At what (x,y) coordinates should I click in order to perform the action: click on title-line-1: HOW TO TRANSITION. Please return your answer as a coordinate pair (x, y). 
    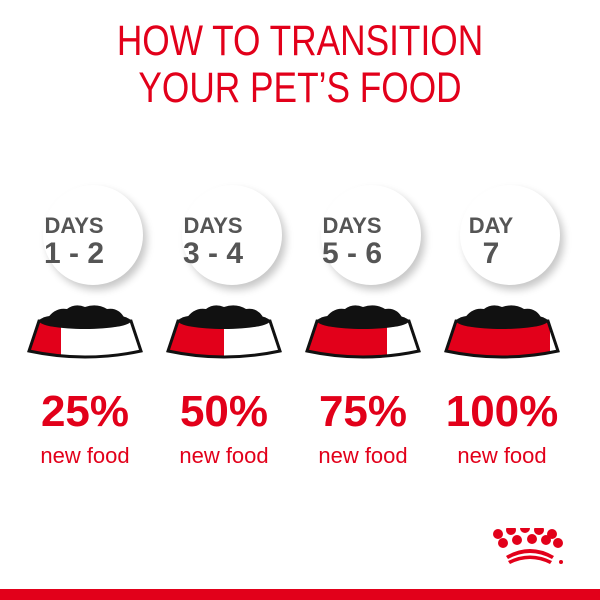
    Looking at the image, I should click on (300, 41).